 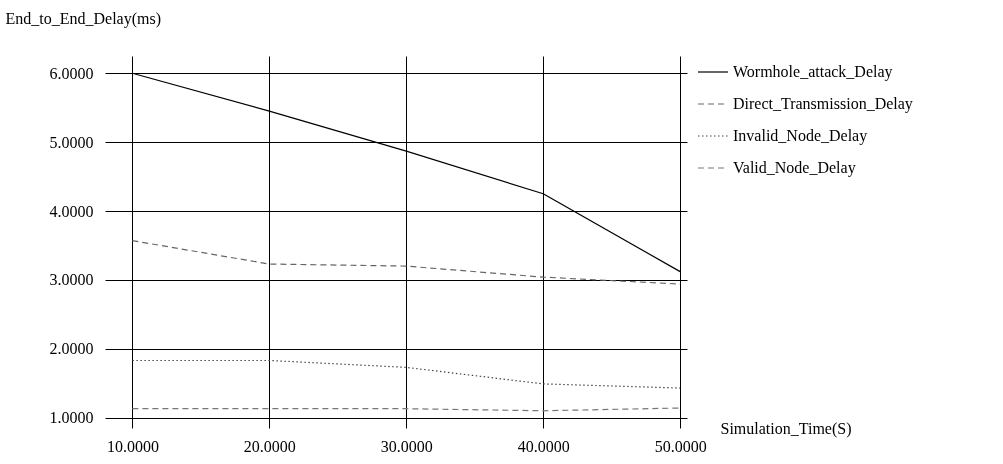 What do you see at coordinates (71, 280) in the screenshot?
I see `y-tick-label: 3.0000` at bounding box center [71, 280].